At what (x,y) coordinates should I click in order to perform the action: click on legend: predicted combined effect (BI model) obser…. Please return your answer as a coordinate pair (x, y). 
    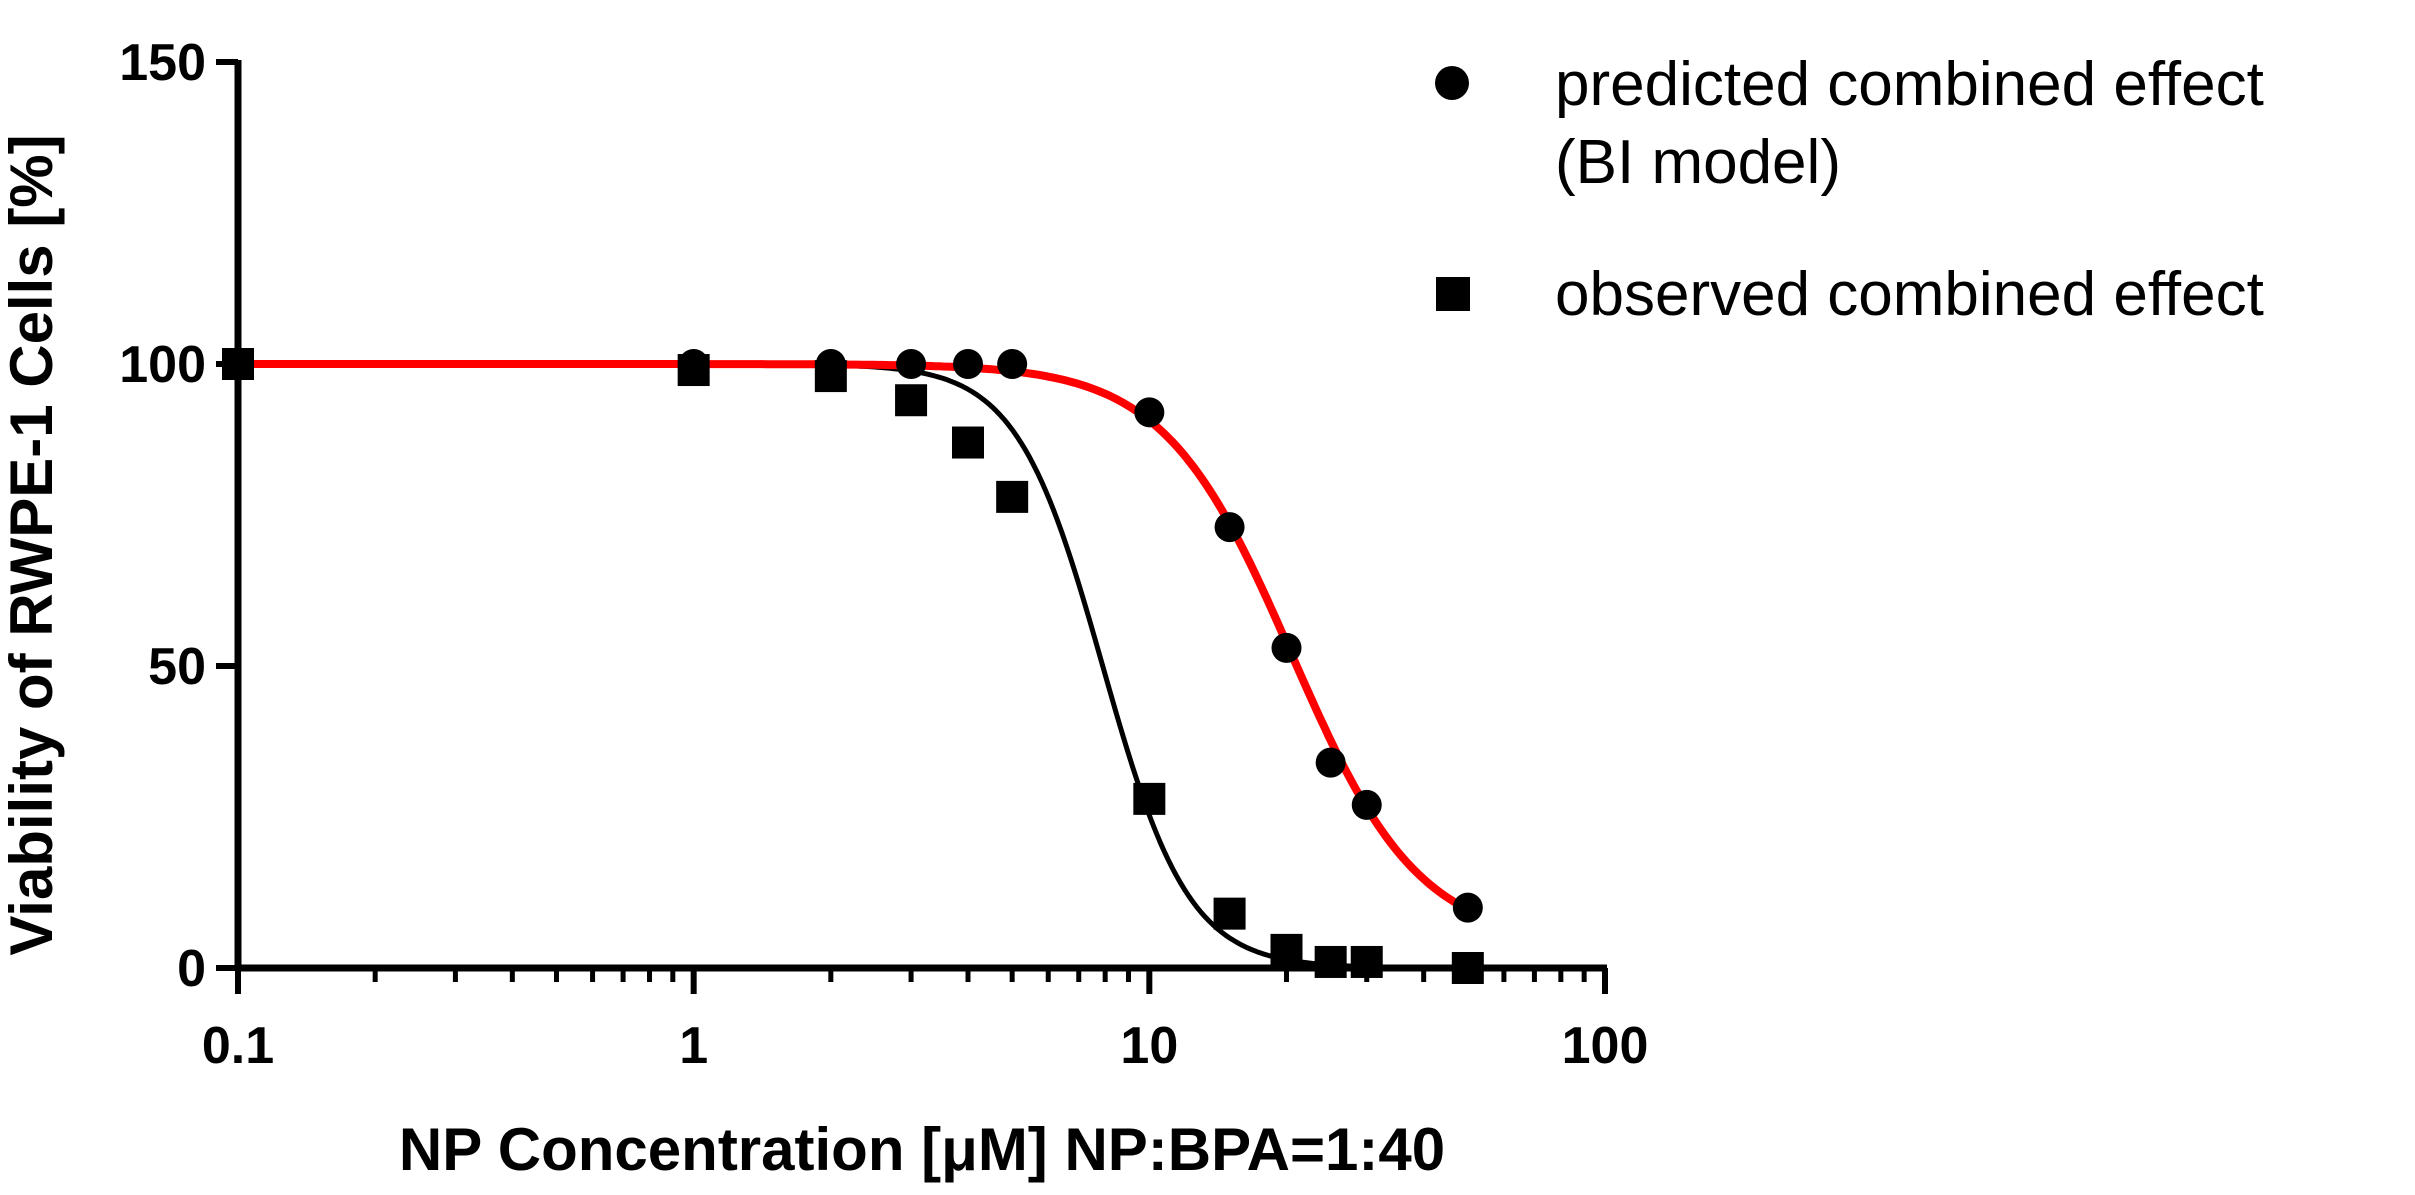
    Looking at the image, I should click on (1849, 189).